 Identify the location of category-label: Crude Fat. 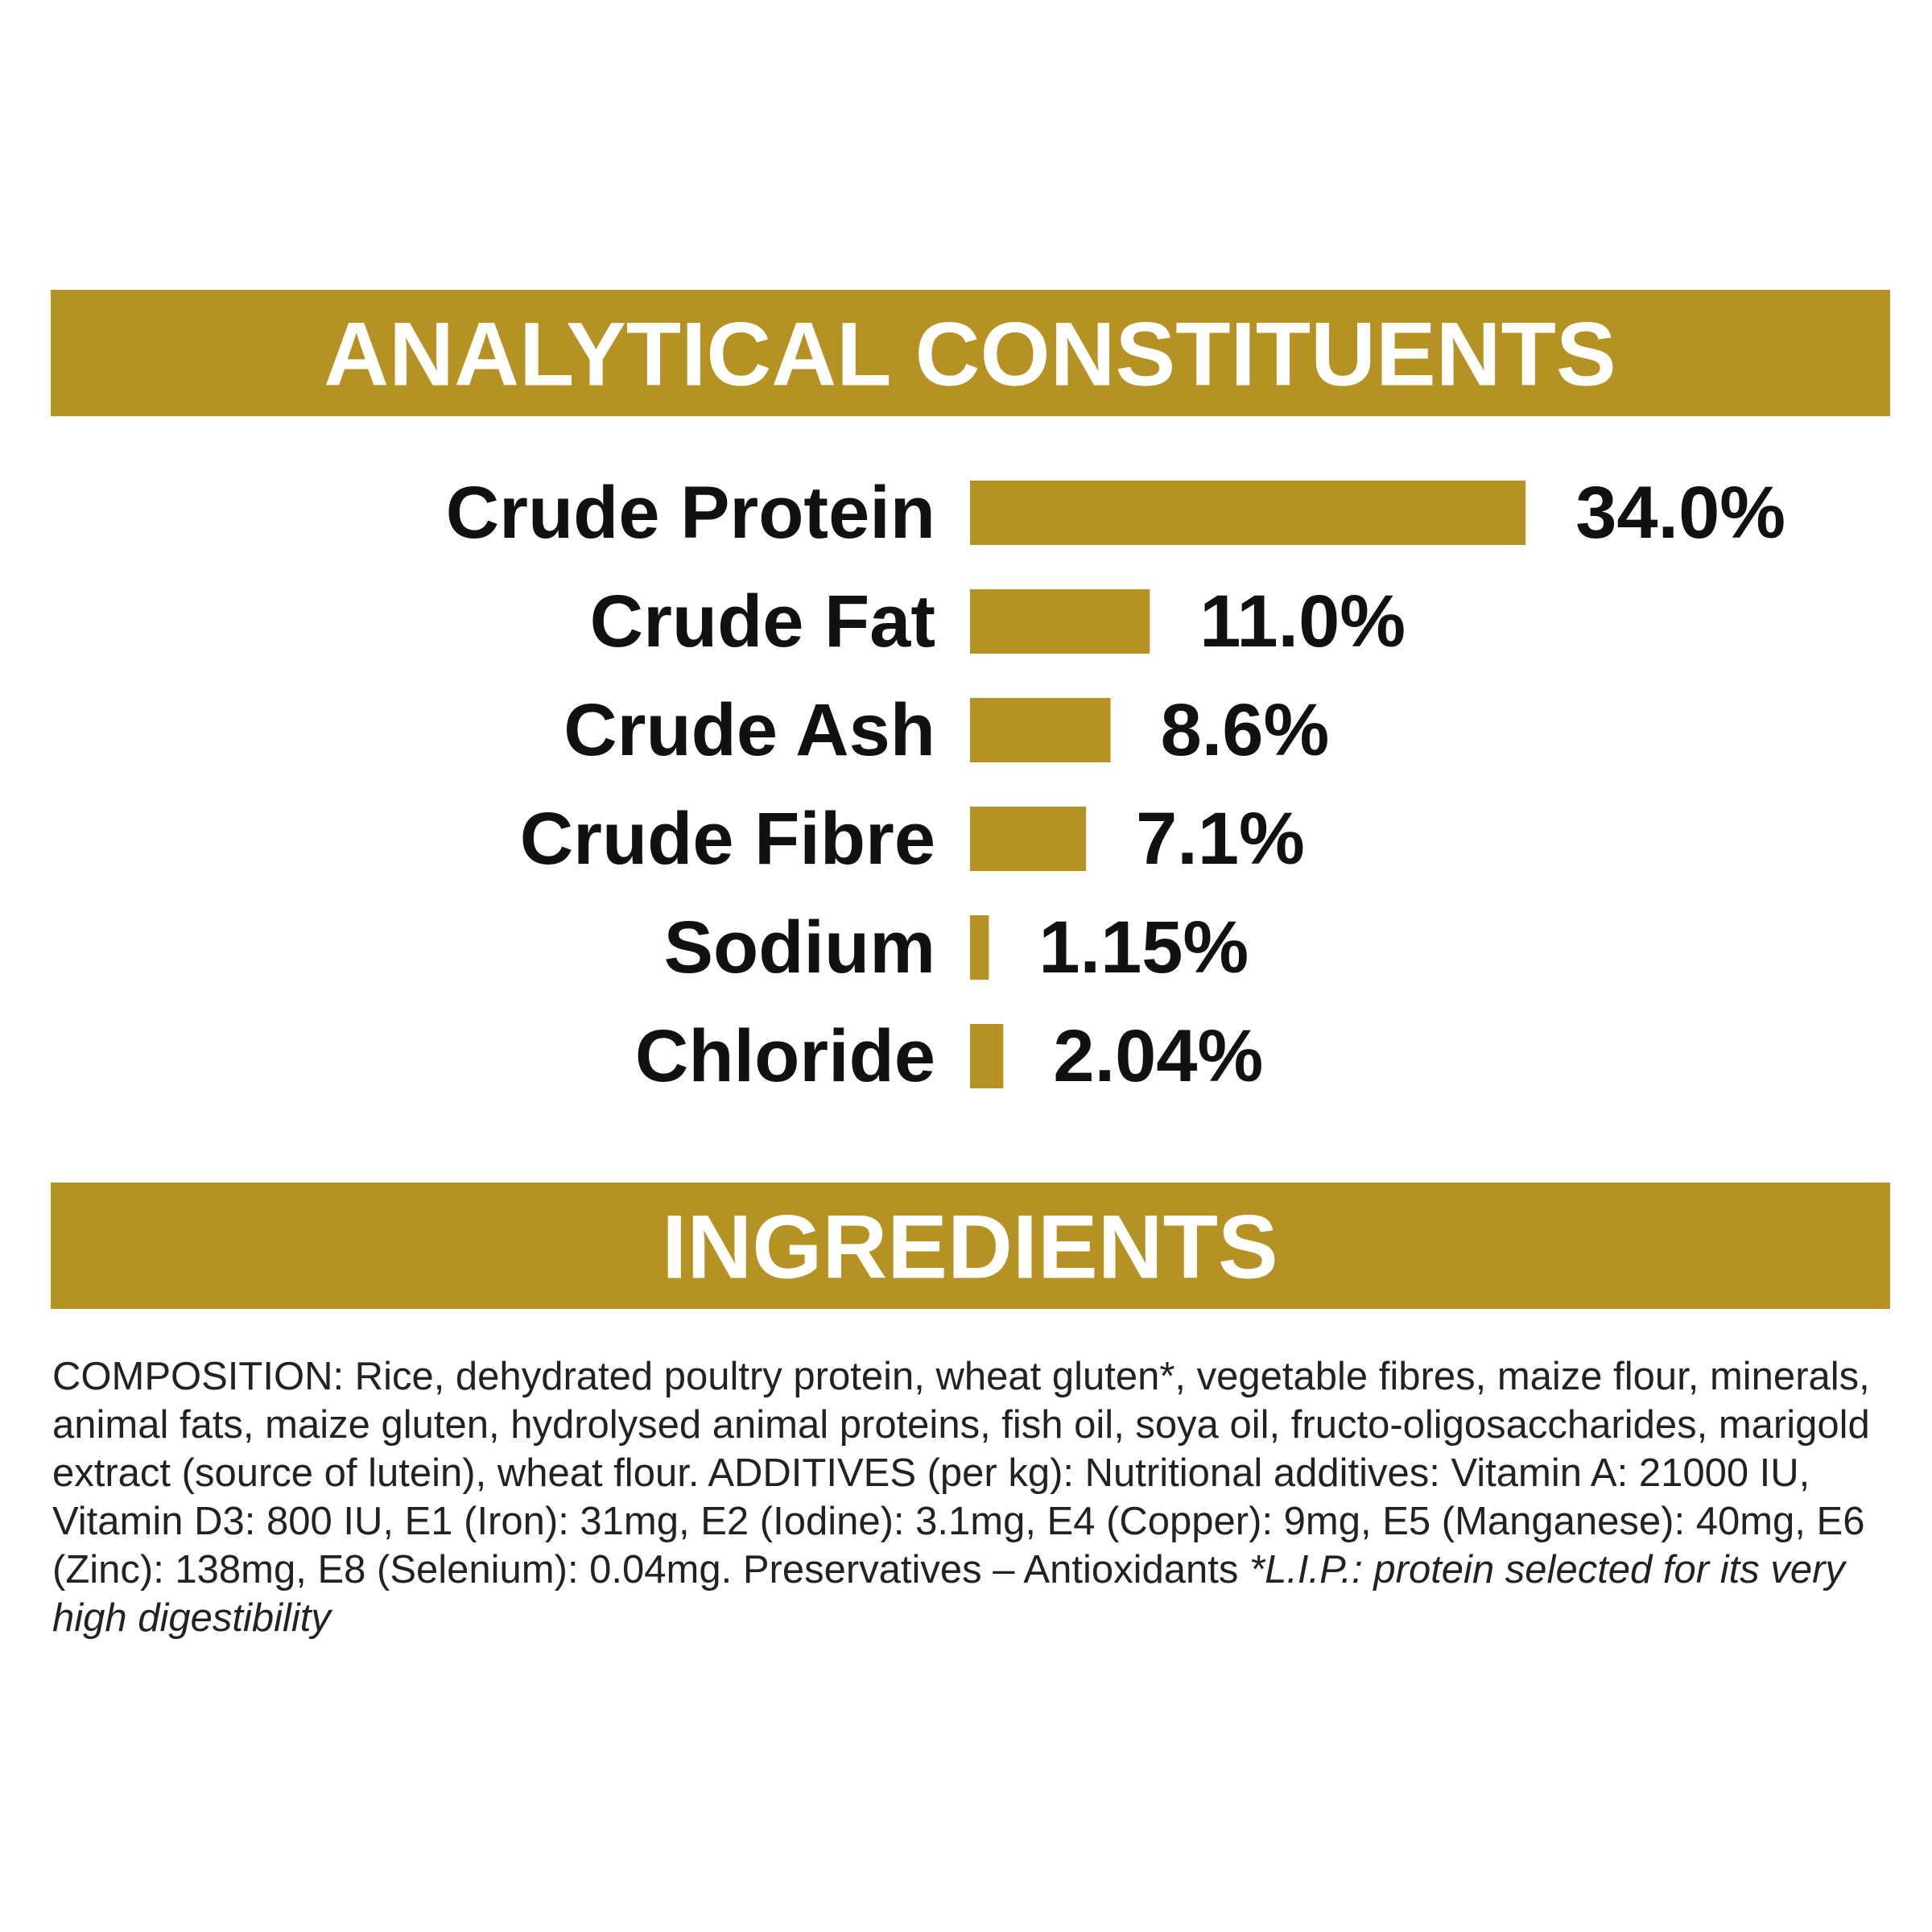
(762, 621).